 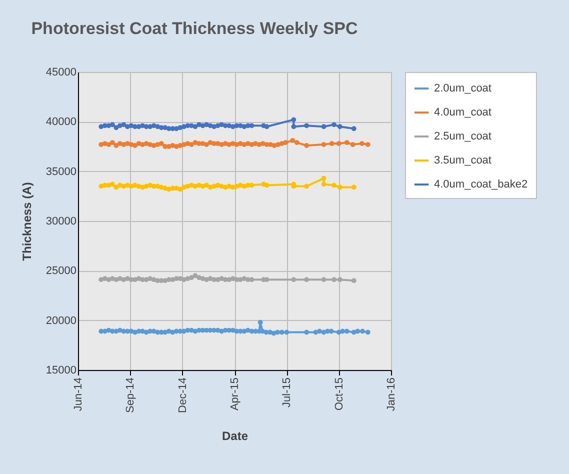 I want to click on legend-label: 3.5um_coat, so click(x=463, y=160).